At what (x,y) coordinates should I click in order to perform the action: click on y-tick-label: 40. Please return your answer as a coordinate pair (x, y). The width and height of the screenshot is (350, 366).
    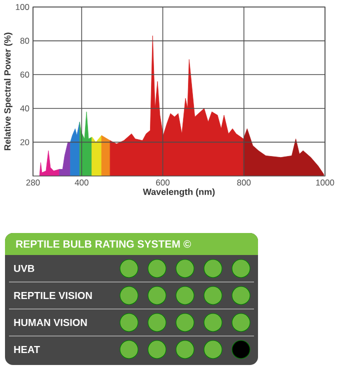
    Looking at the image, I should click on (25, 108).